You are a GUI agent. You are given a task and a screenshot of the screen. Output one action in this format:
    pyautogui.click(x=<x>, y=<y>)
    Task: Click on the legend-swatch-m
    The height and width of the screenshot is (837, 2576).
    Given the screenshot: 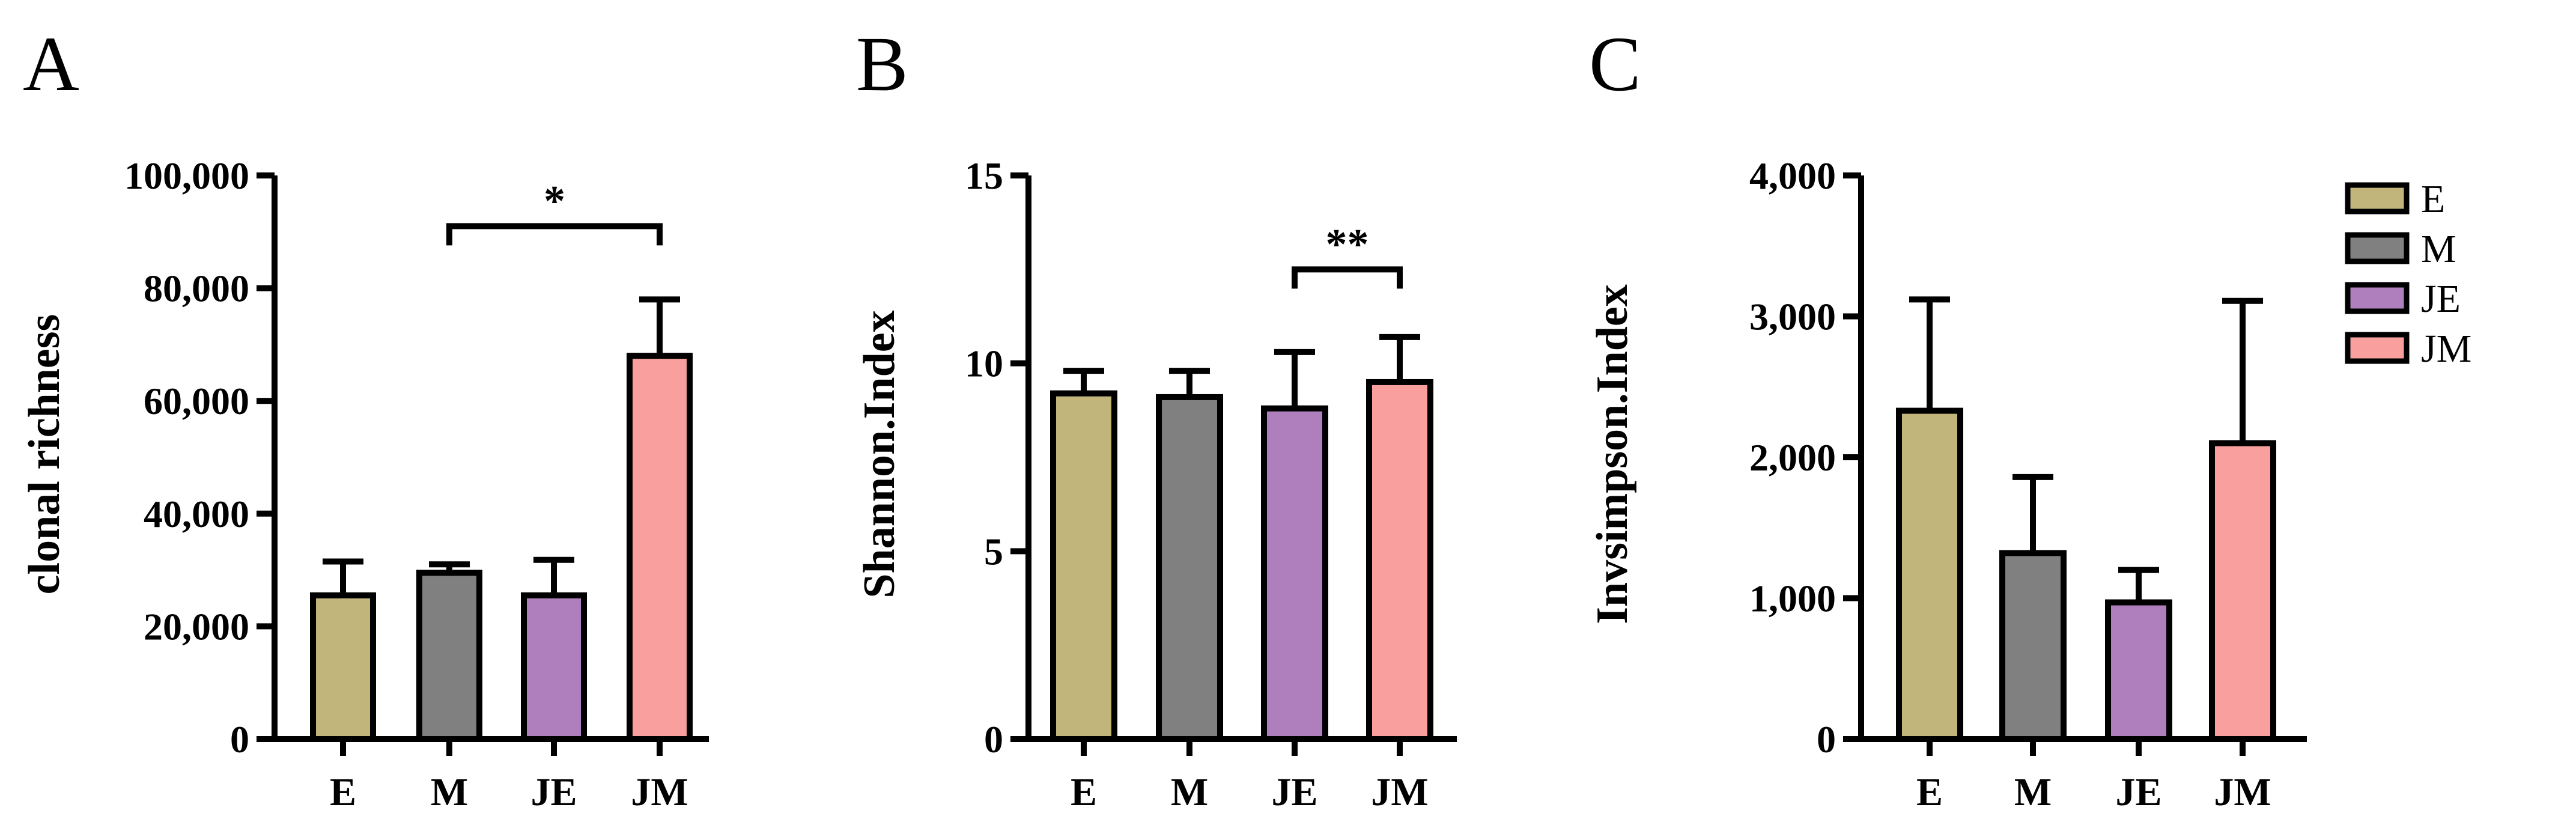 What is the action you would take?
    pyautogui.click(x=2377, y=248)
    